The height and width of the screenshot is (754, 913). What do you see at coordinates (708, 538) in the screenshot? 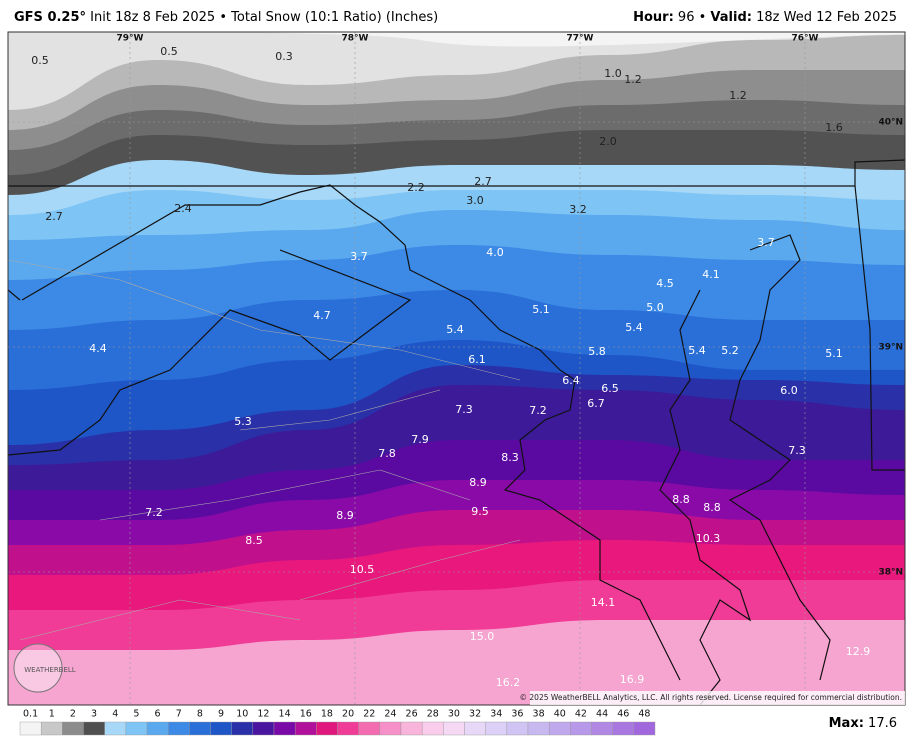
I see `map-value: 10.3` at bounding box center [708, 538].